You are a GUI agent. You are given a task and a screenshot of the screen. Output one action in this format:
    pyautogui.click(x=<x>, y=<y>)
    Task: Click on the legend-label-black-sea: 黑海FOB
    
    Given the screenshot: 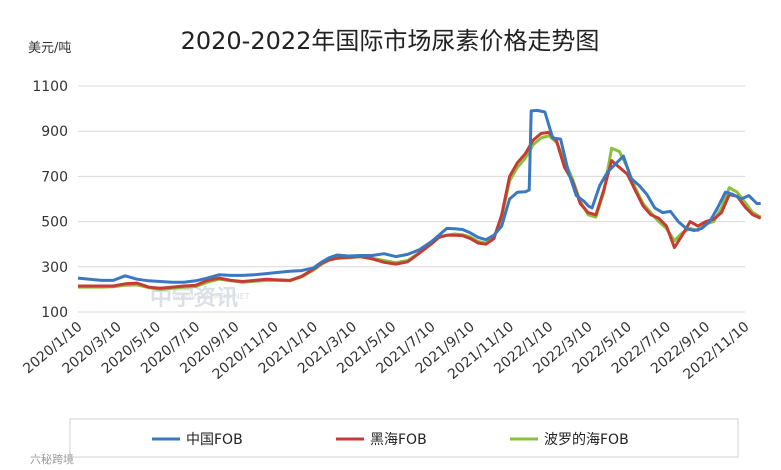 What is the action you would take?
    pyautogui.click(x=398, y=440)
    